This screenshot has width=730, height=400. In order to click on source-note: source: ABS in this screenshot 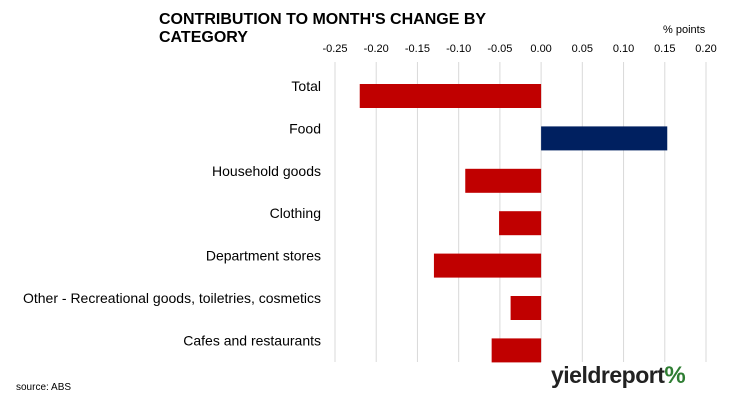, I will do `click(44, 387)`.